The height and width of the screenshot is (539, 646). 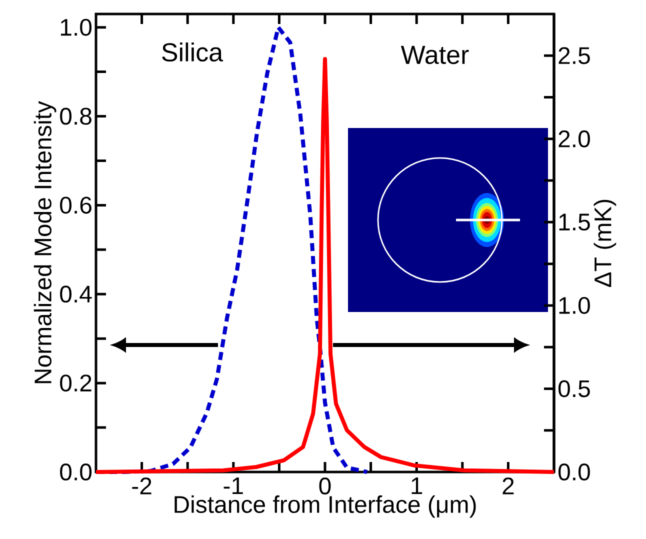 What do you see at coordinates (325, 486) in the screenshot?
I see `x-tick-label: 0` at bounding box center [325, 486].